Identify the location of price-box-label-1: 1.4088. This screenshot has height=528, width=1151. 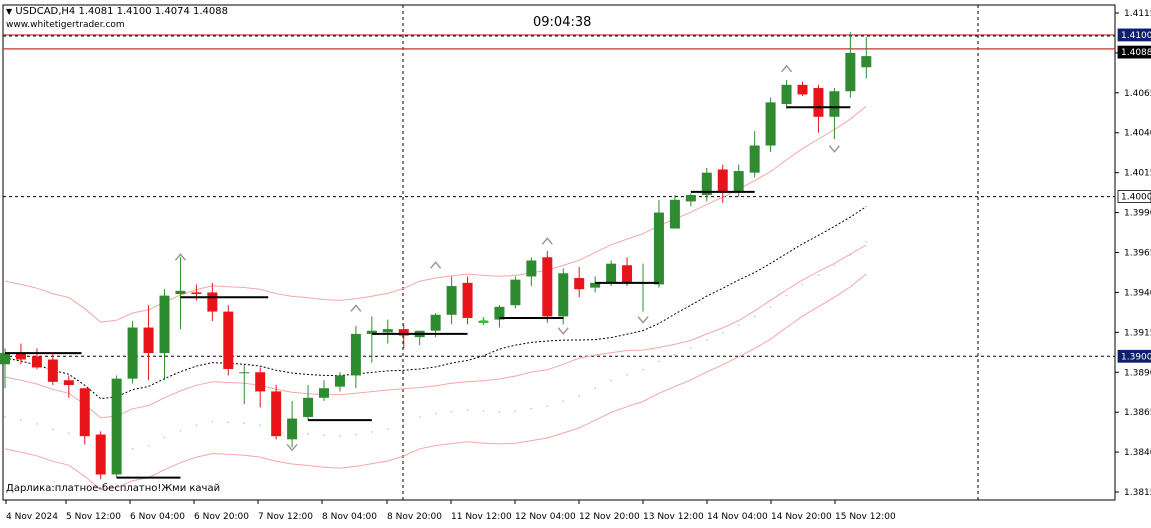
(1136, 53).